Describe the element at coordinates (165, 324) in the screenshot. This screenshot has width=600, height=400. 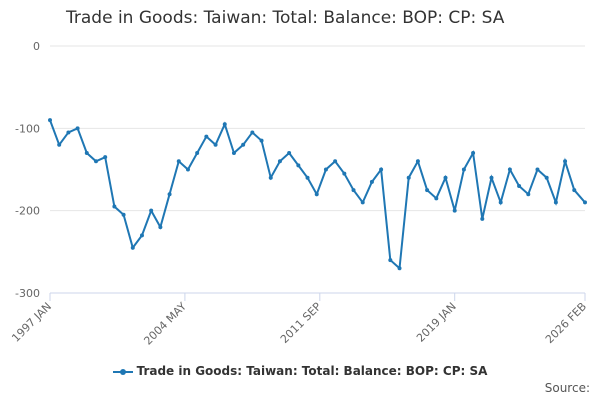
I see `x-tick-label: 2004 MAY` at that location.